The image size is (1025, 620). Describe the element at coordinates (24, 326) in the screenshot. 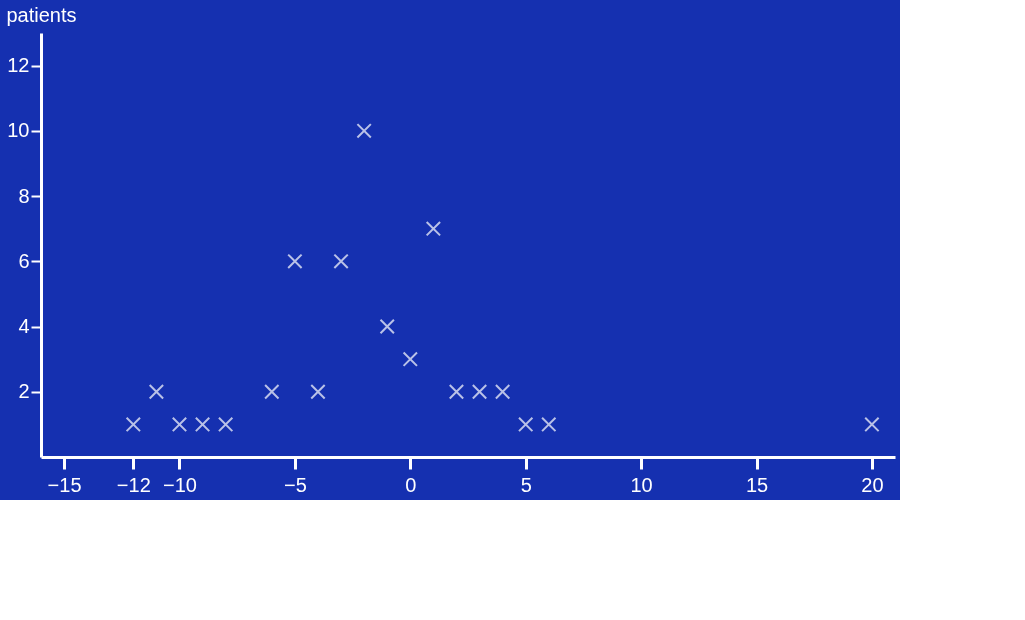

I see `y-tick-label: 4` at that location.